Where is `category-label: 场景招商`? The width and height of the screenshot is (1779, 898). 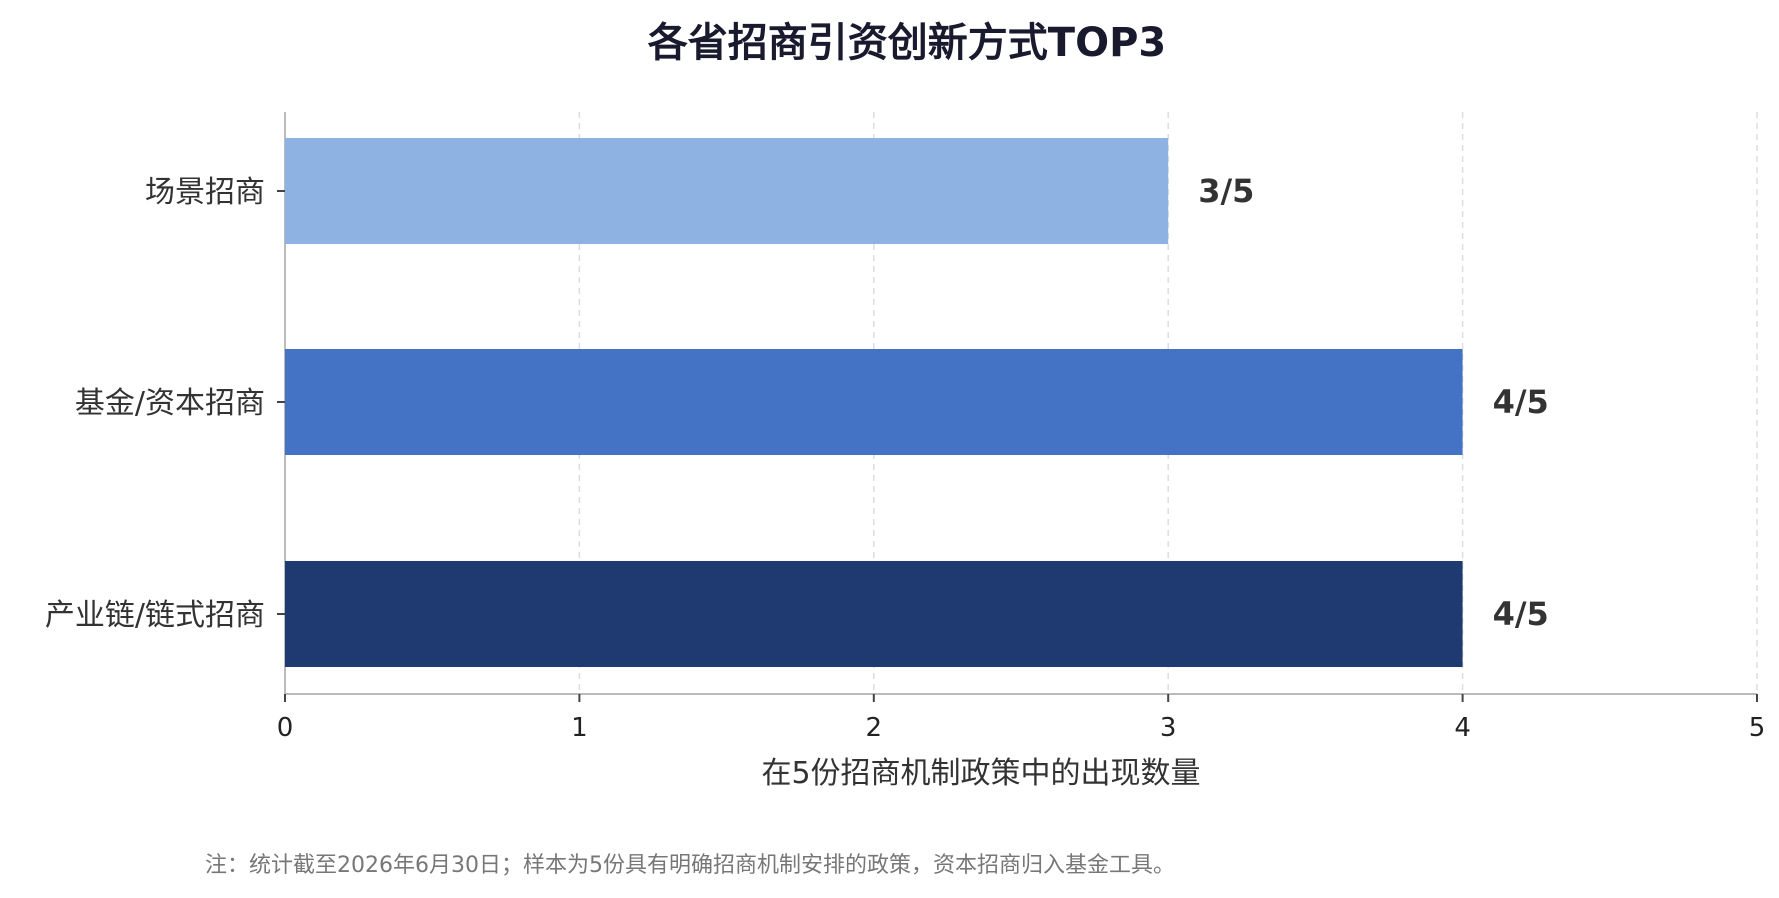 category-label: 场景招商 is located at coordinates (205, 192).